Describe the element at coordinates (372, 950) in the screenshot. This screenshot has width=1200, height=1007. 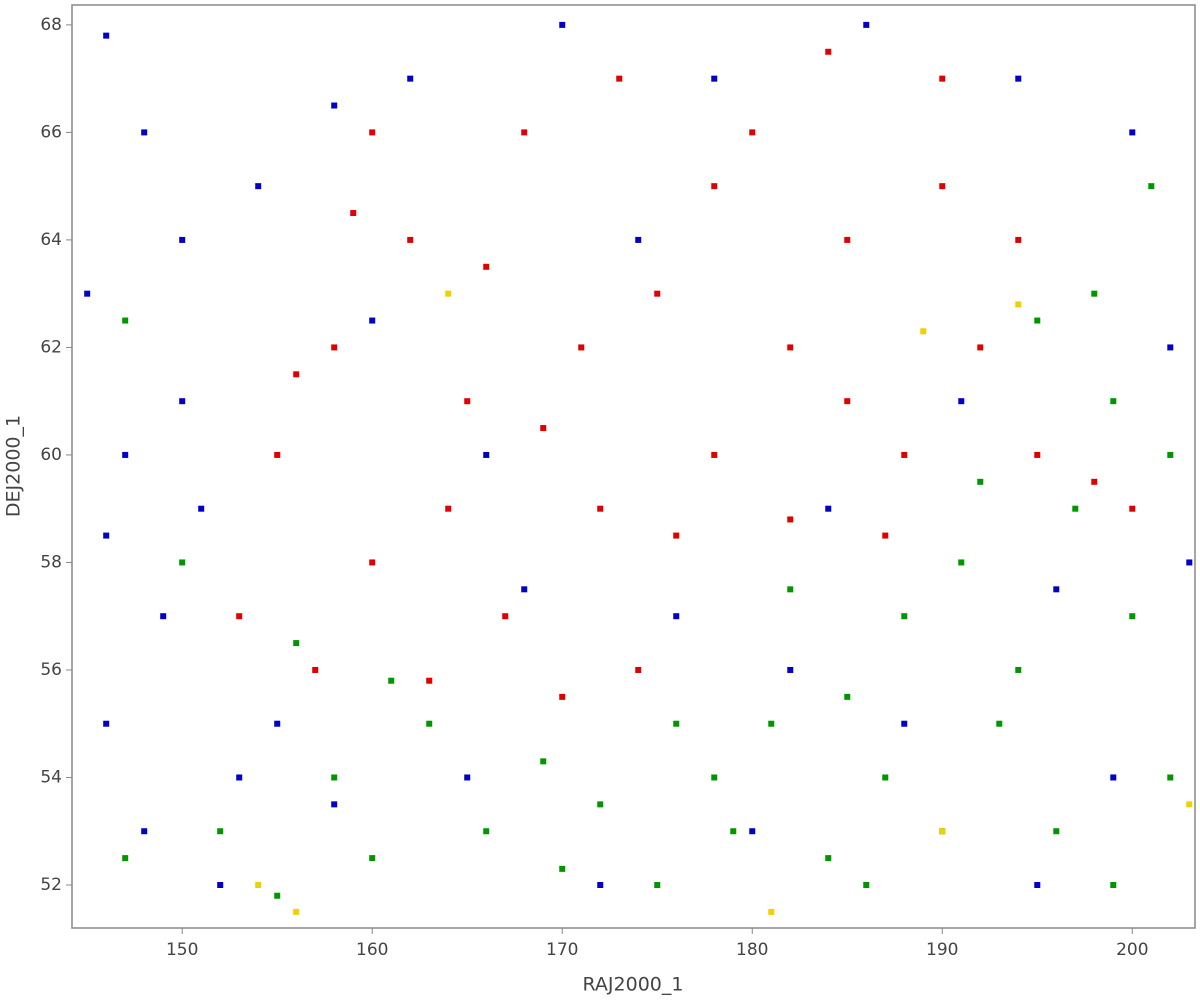
I see `x-tick-label: 160` at that location.